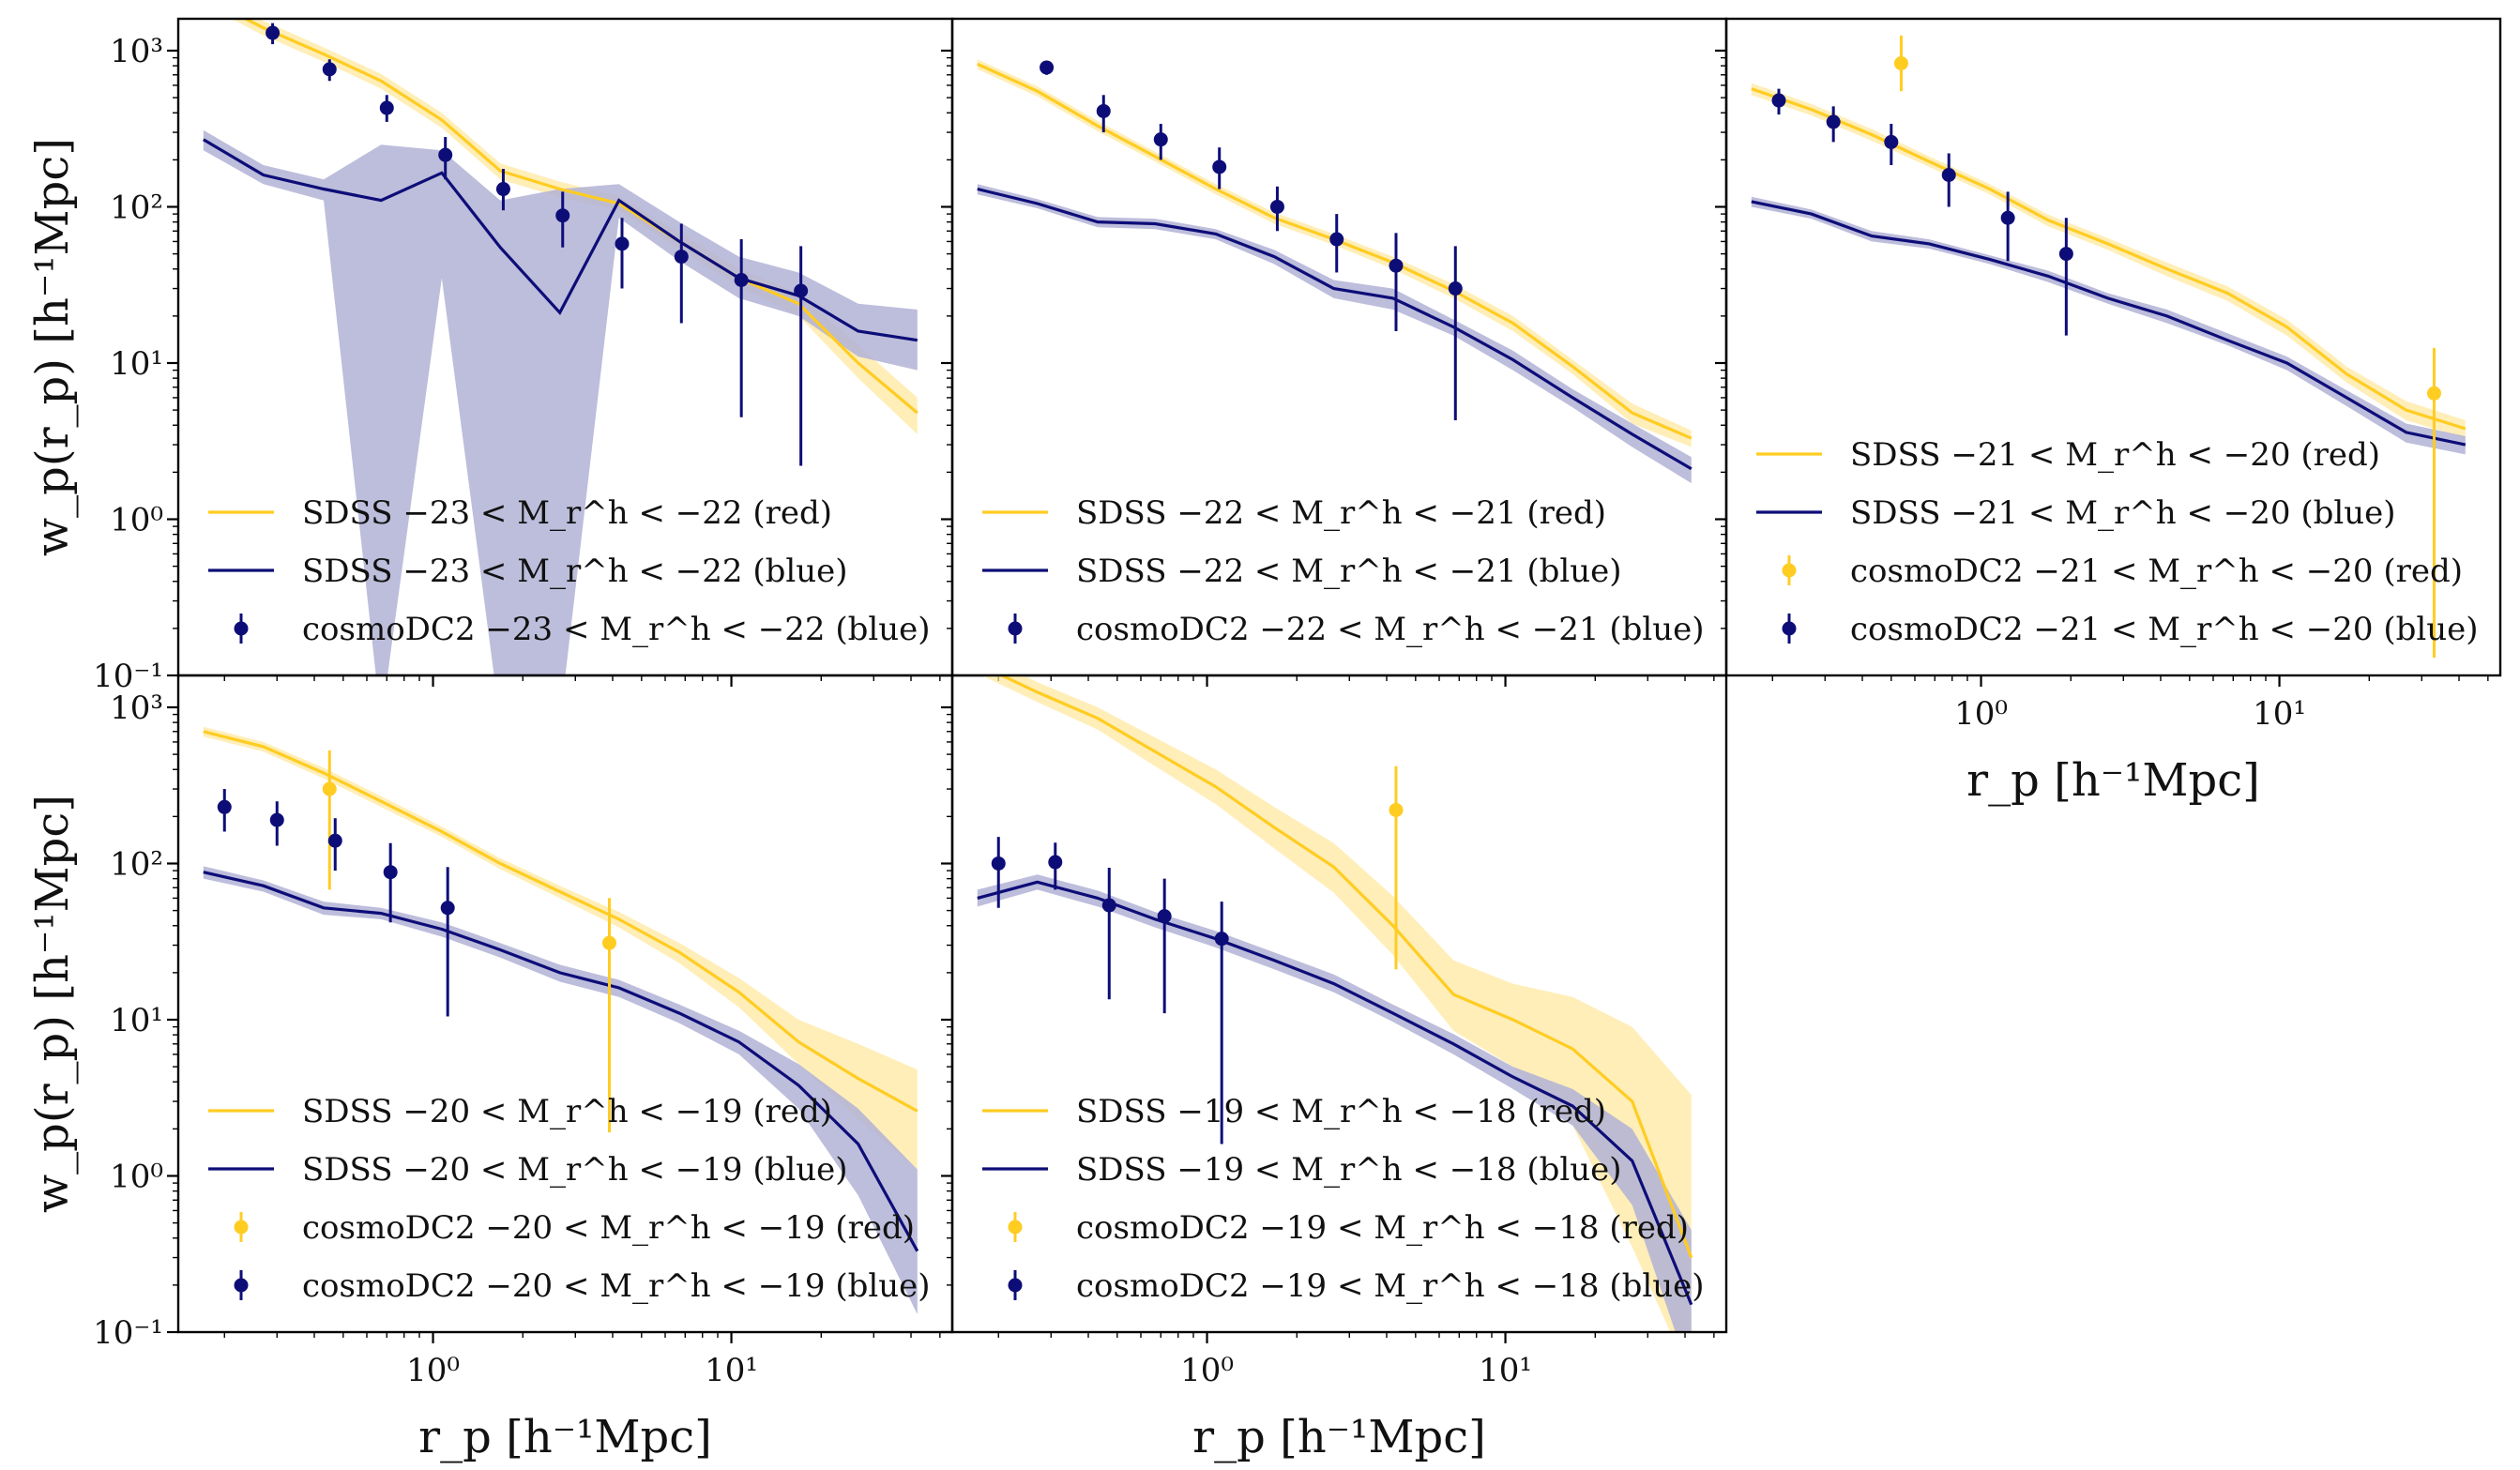 The height and width of the screenshot is (1470, 2520). I want to click on legend-label: SDSS −22 < M_r^h < −21 (red), so click(1341, 513).